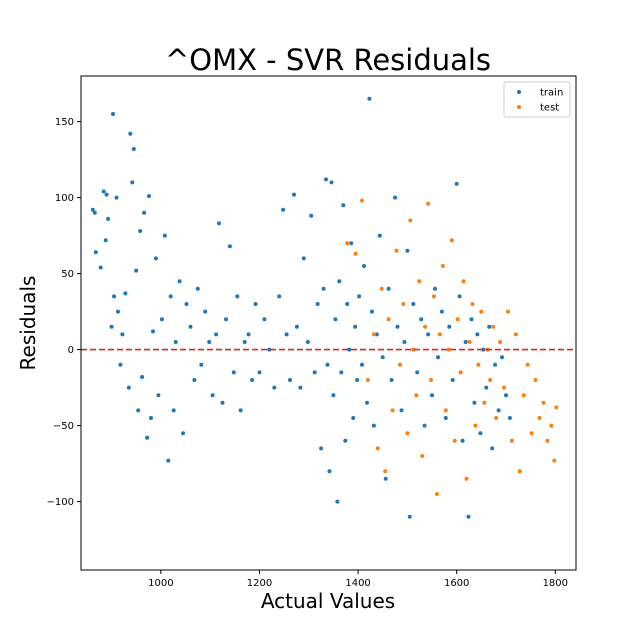 Image resolution: width=640 pixels, height=640 pixels. Describe the element at coordinates (555, 583) in the screenshot. I see `x-tick-label: 1800` at that location.